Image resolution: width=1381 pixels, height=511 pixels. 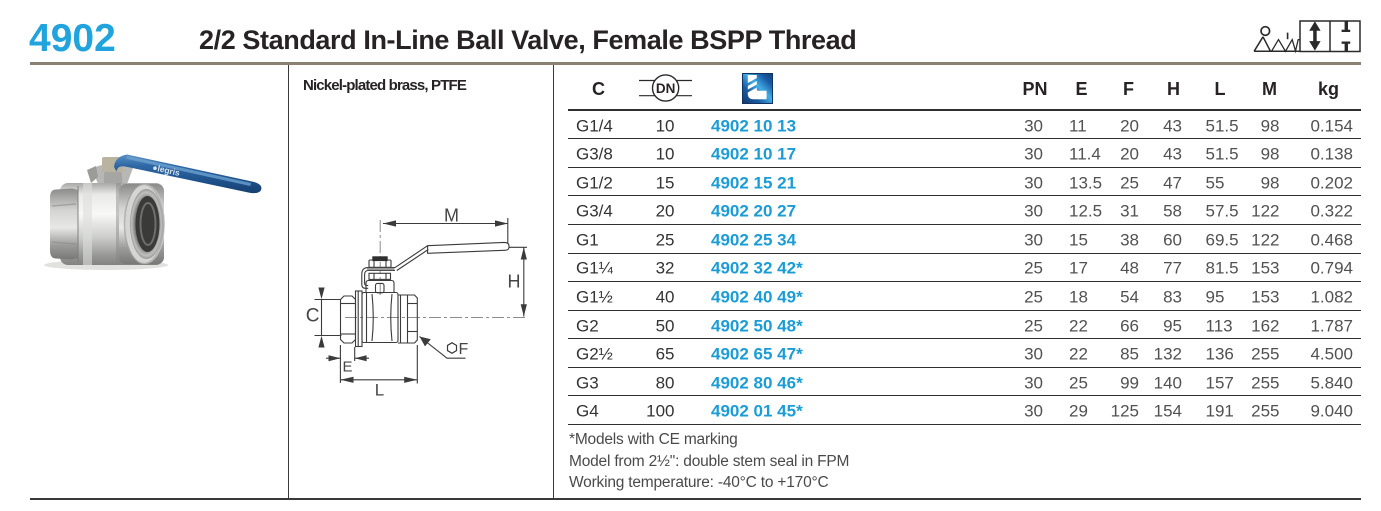 I want to click on svg-text: C, so click(x=313, y=316).